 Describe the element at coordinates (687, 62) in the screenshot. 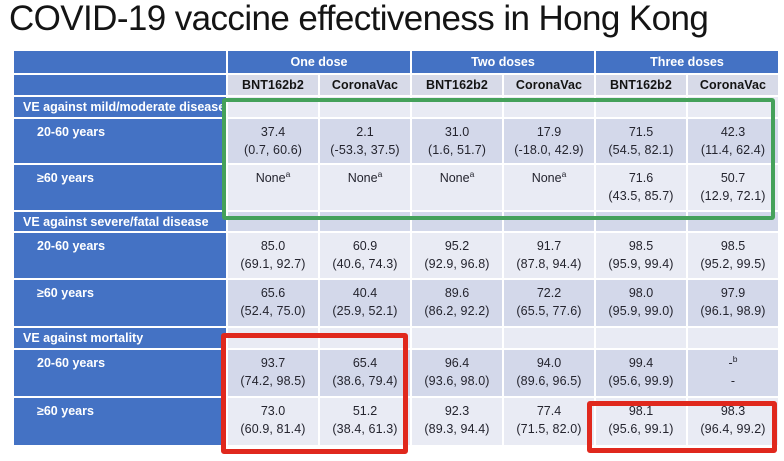

I see `column-group-three-doses: Three doses` at that location.